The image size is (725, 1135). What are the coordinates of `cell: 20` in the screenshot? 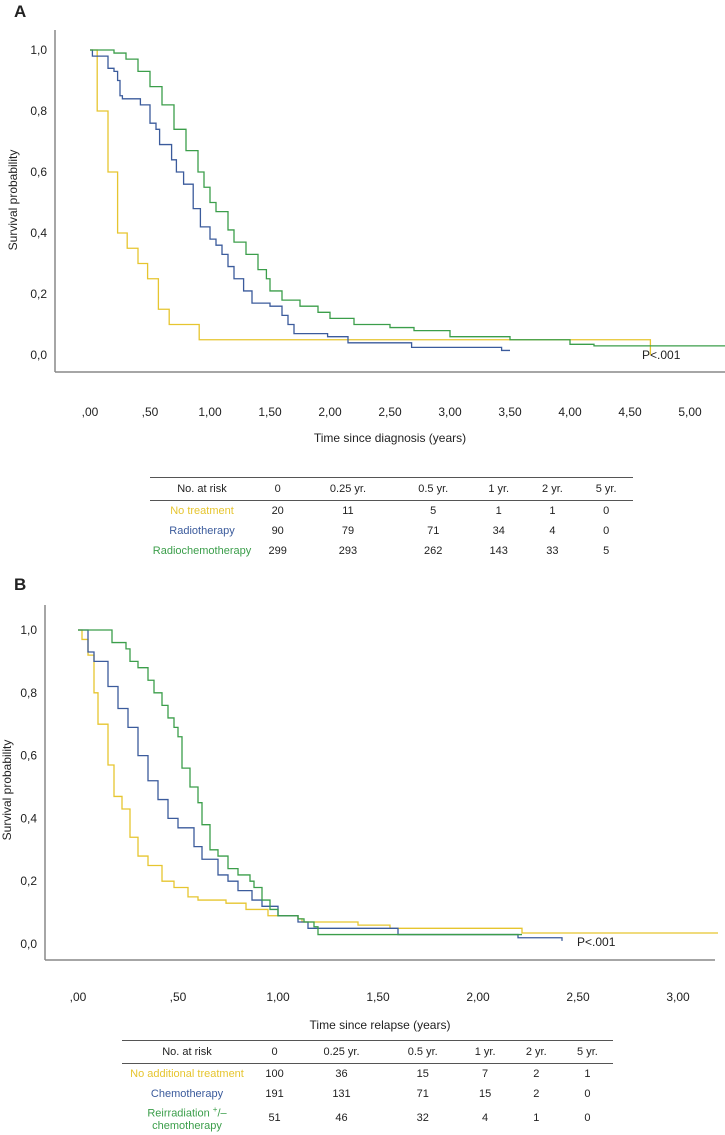 It's located at (277, 511).